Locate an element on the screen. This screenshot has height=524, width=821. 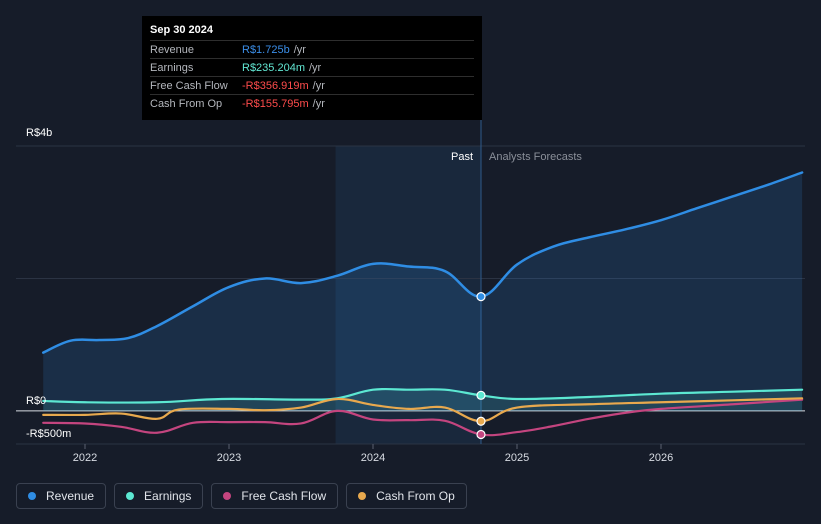
legend-item-earnings: Earnings is located at coordinates (159, 496).